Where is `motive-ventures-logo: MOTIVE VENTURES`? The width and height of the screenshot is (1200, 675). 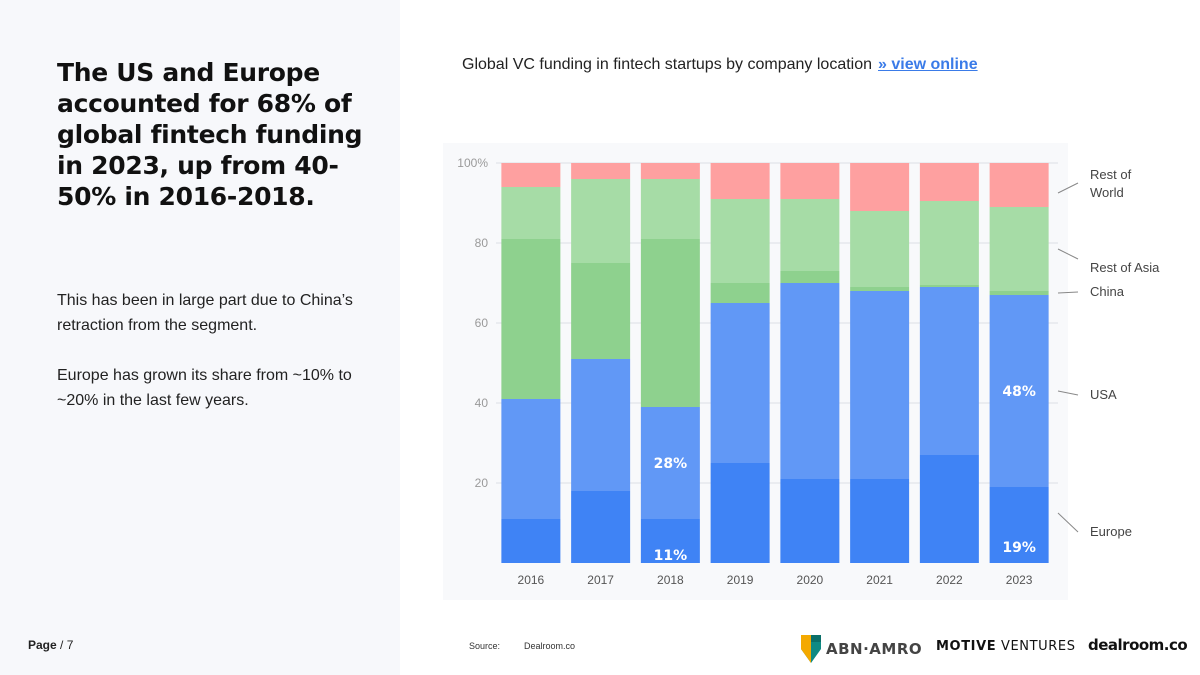 motive-ventures-logo: MOTIVE VENTURES is located at coordinates (1006, 646).